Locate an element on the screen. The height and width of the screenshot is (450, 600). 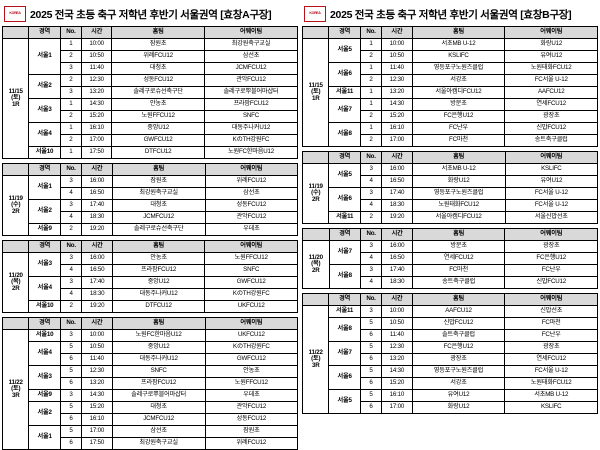
away-team-cell: GWFCU12 is located at coordinates (251, 359).